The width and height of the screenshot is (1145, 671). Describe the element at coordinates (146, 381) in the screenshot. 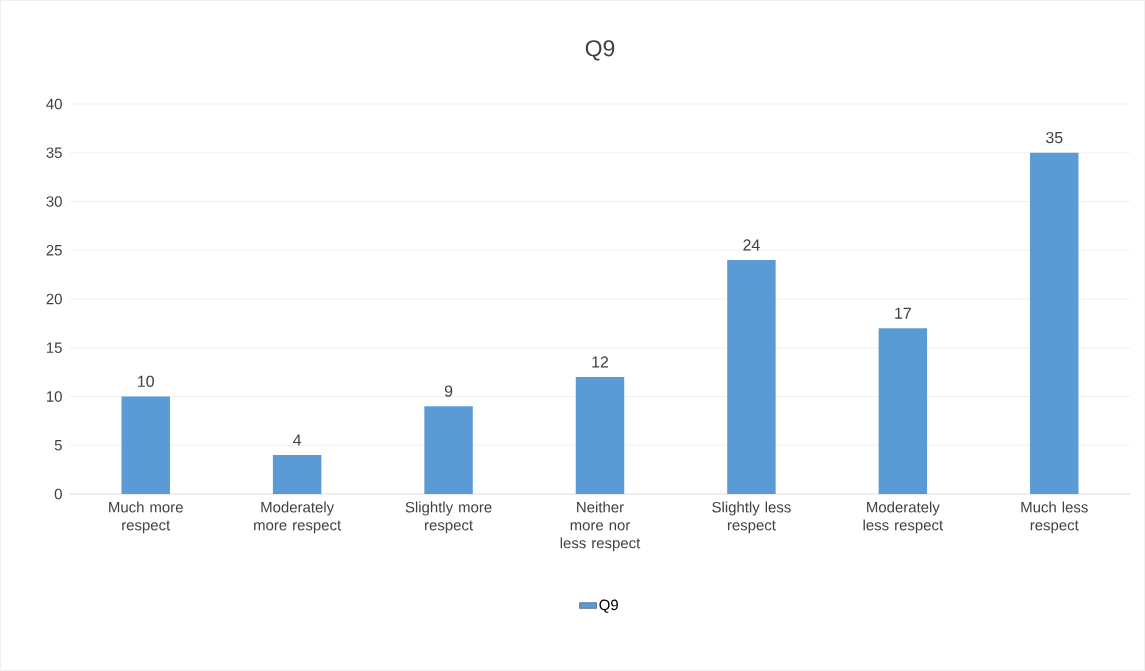

I see `data-label: 10` at that location.